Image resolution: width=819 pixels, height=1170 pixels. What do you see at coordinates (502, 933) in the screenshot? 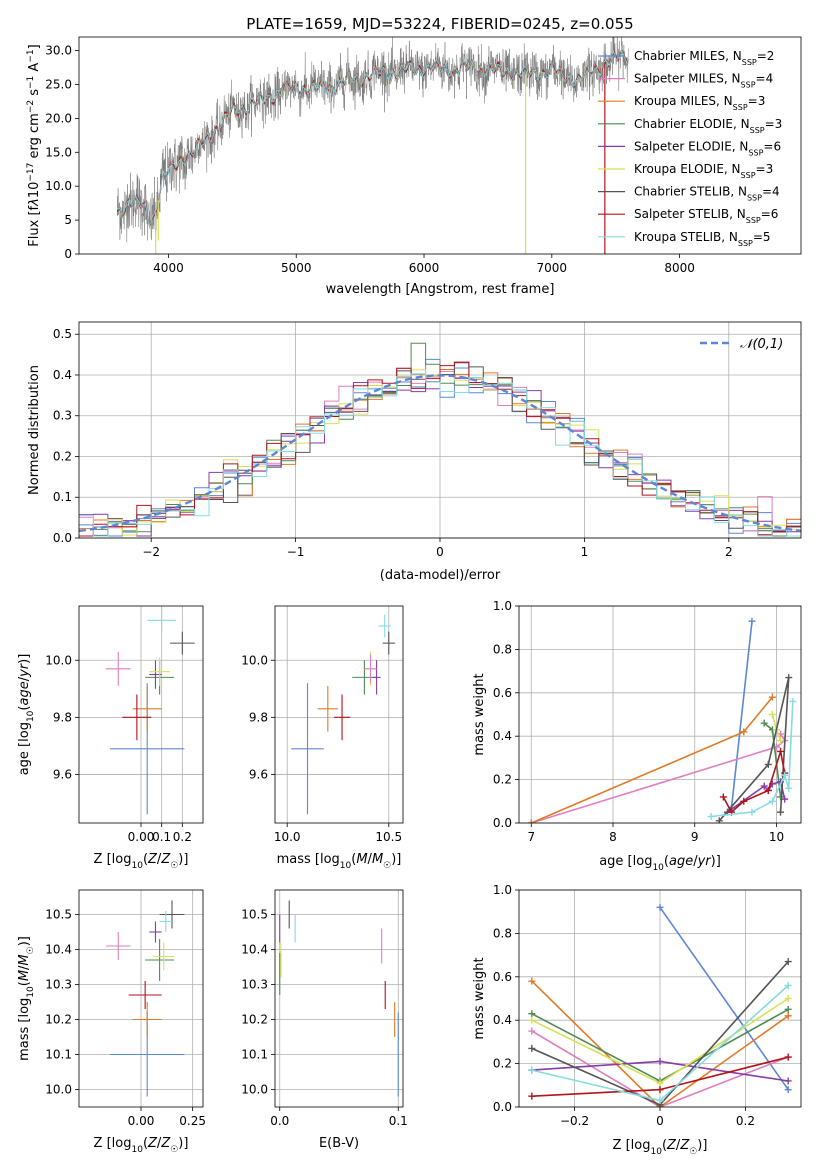
I see `y-tick-label: 0.8` at bounding box center [502, 933].